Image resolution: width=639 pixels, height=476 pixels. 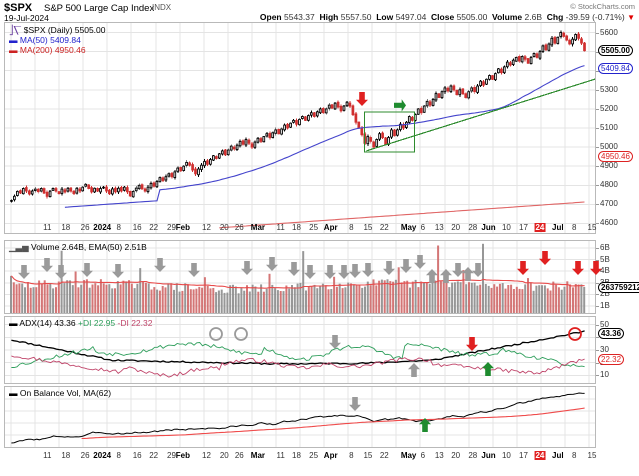 What do you see at coordinates (558, 227) in the screenshot?
I see `x-axis-label: Jul` at bounding box center [558, 227].